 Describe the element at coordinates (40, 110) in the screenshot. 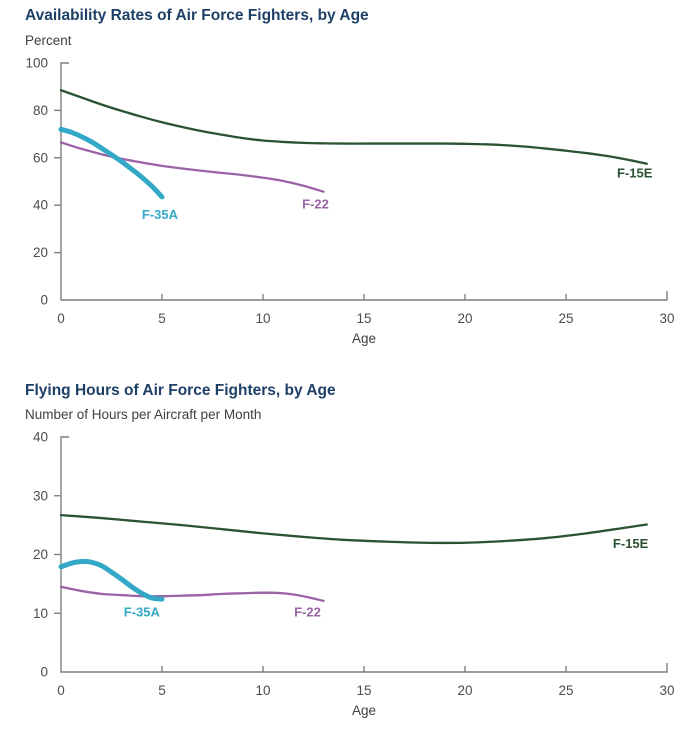

I see `y-tick-label: 80` at that location.